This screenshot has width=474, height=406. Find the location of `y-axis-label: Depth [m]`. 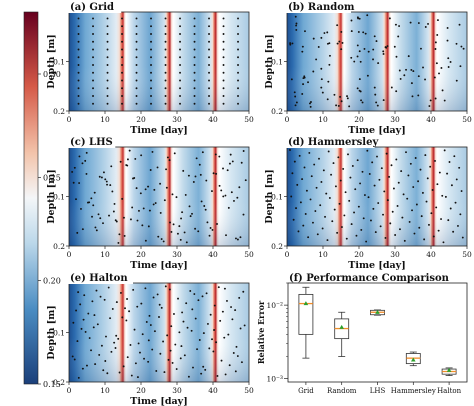

y-axis-label: Depth [m] is located at coordinates (51, 196).